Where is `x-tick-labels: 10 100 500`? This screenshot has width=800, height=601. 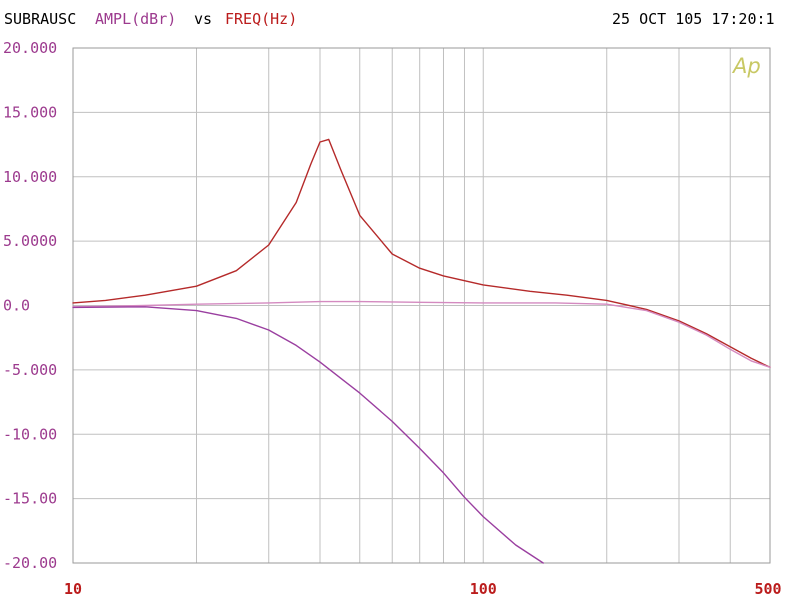 x-tick-labels: 10 100 500 is located at coordinates (423, 589).